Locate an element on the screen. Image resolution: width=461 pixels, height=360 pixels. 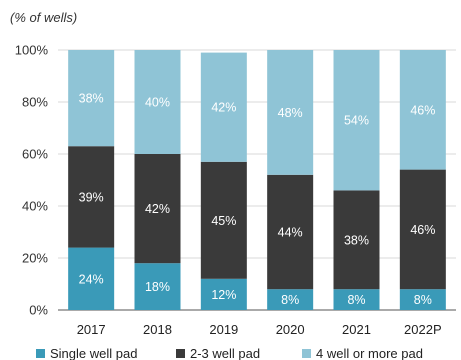
y-tick-label: 0% is located at coordinates (38, 310).